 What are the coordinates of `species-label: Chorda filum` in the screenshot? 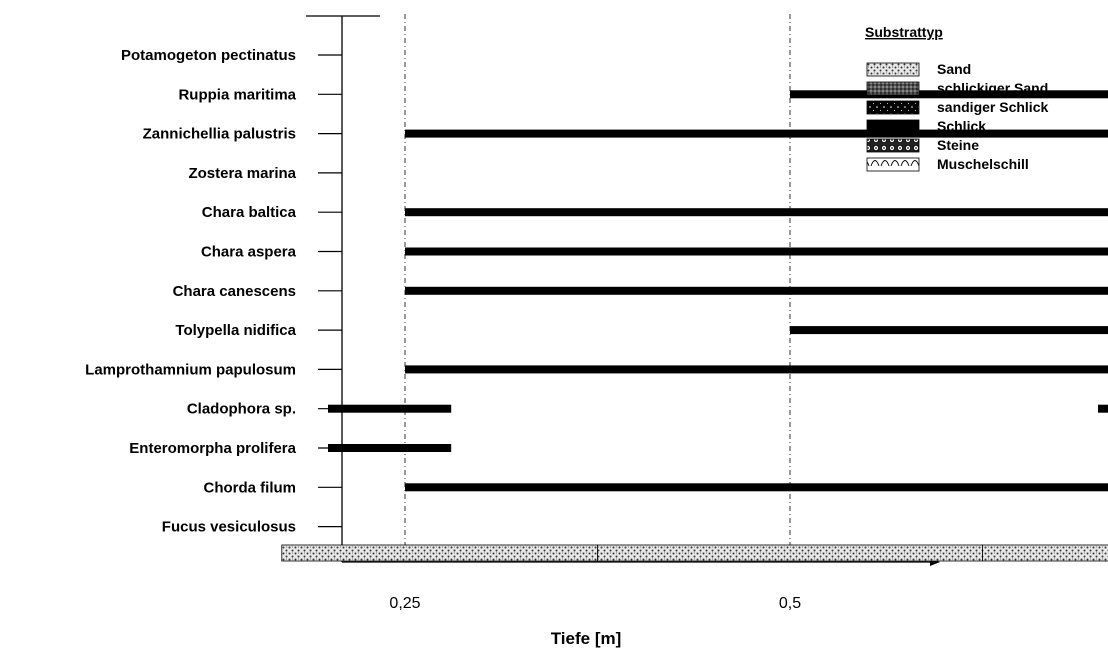 It's located at (250, 487).